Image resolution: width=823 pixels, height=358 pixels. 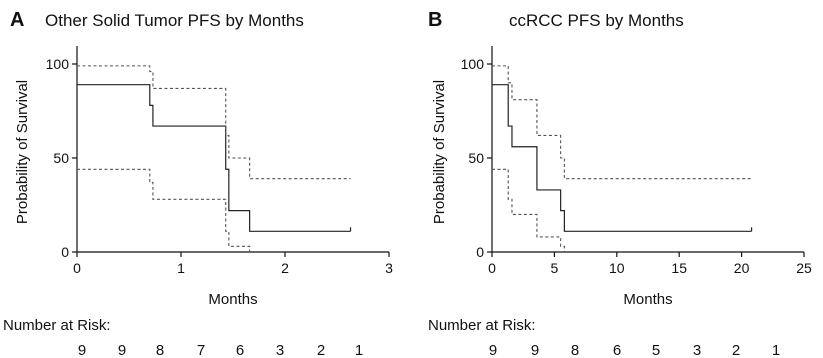 What do you see at coordinates (77, 268) in the screenshot?
I see `panel-a-x-tick-label: 0` at bounding box center [77, 268].